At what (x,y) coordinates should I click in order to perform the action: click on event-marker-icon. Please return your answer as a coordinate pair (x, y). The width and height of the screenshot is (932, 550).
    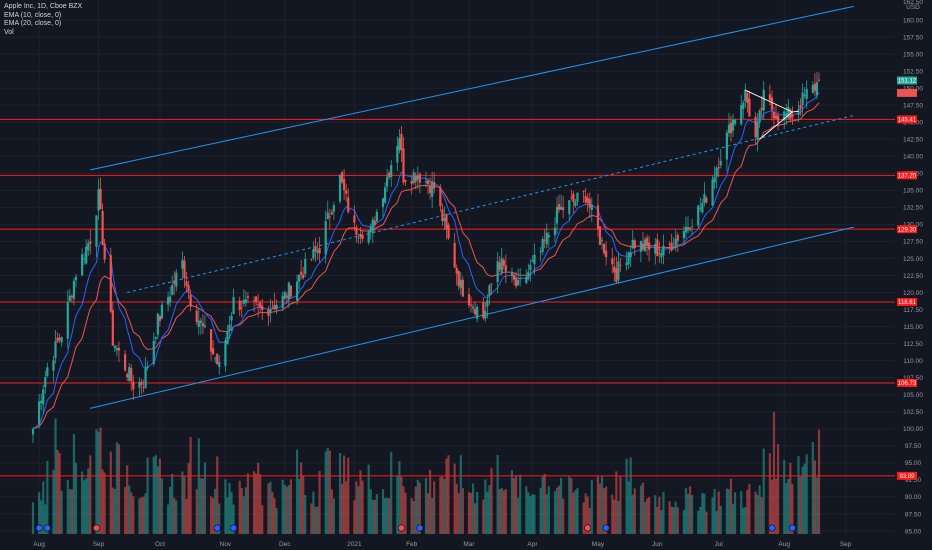
    Looking at the image, I should click on (420, 528).